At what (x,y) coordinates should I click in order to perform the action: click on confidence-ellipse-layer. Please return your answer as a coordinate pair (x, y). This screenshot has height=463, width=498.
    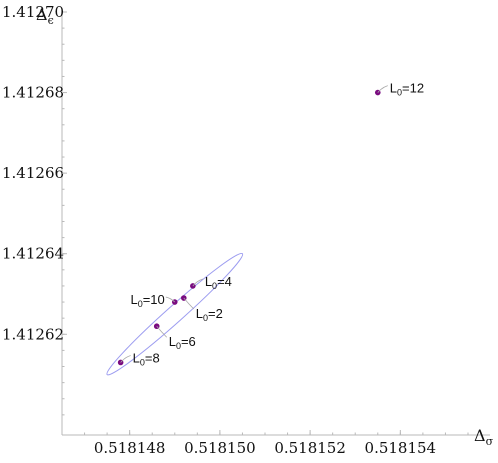
    Looking at the image, I should click on (175, 314).